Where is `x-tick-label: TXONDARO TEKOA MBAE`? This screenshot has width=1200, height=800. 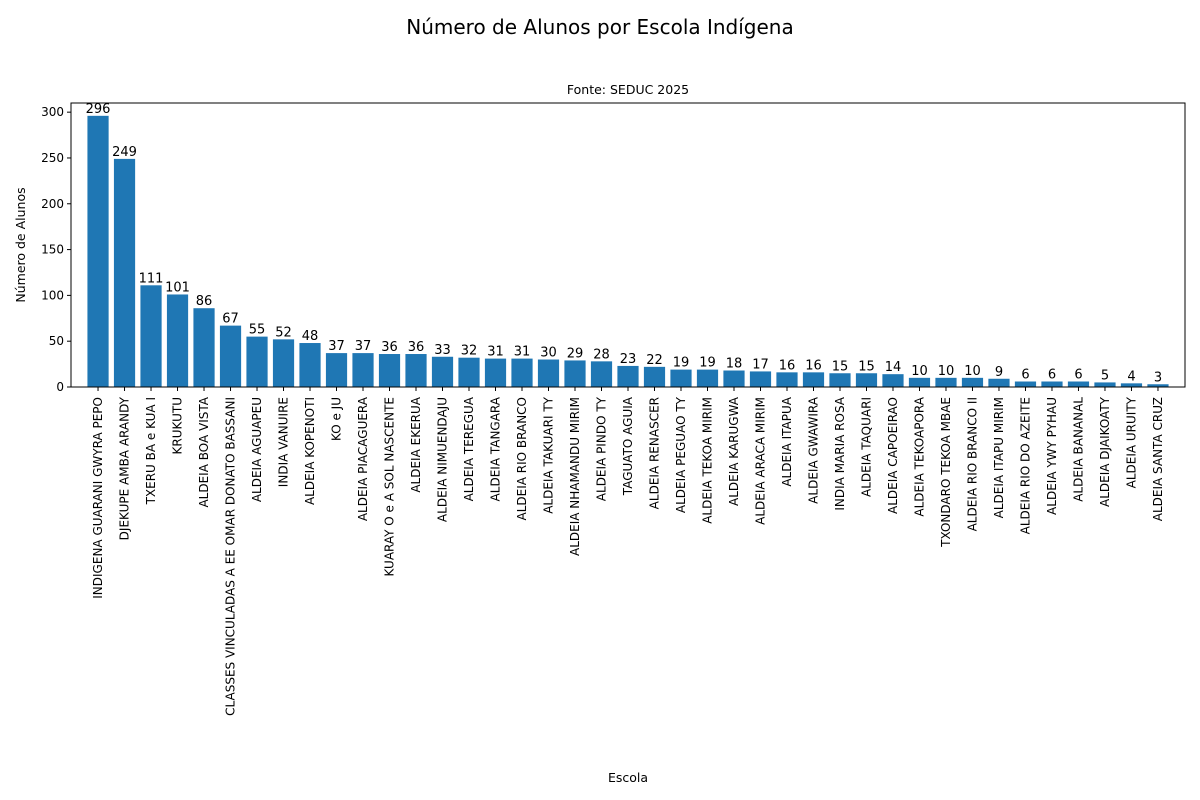 x-tick-label: TXONDARO TEKOA MBAE is located at coordinates (946, 472).